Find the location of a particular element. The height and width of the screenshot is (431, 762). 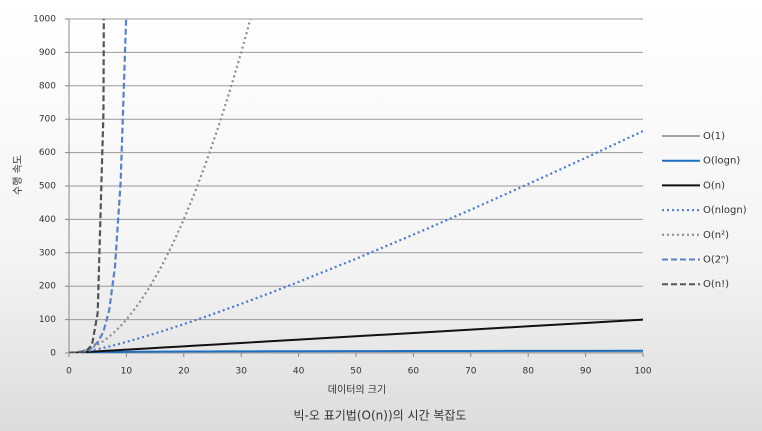

y-tick-label: 0 is located at coordinates (53, 354).